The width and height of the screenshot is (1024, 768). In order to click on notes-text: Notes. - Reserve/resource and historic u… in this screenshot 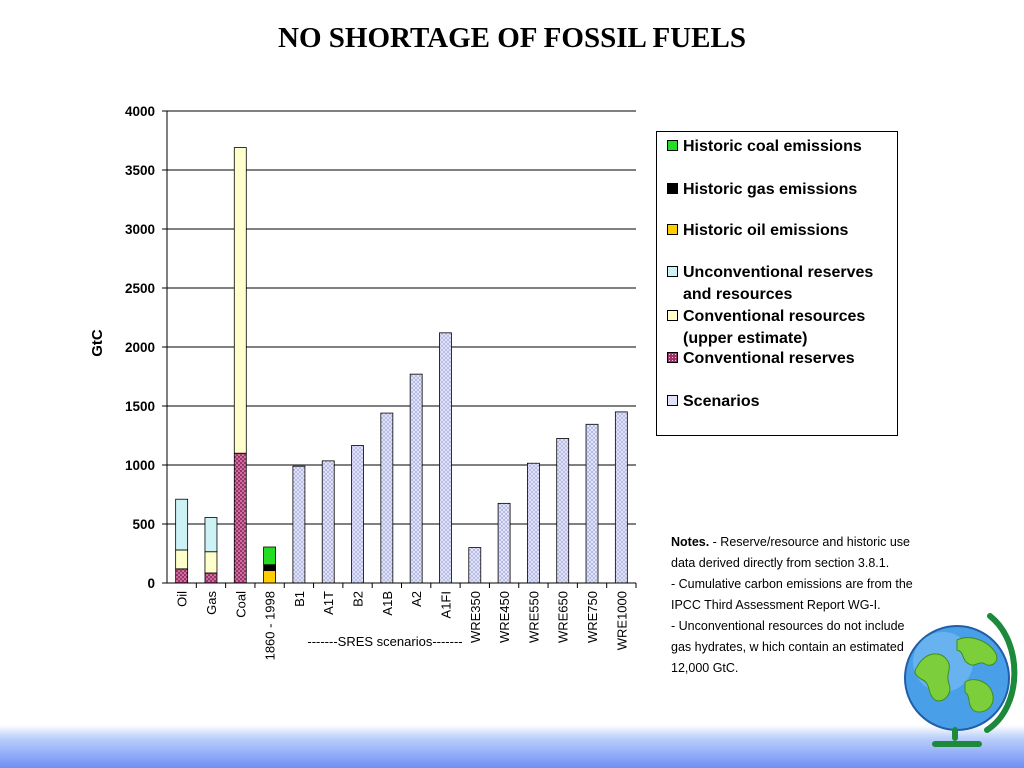, I will do `click(821, 605)`.